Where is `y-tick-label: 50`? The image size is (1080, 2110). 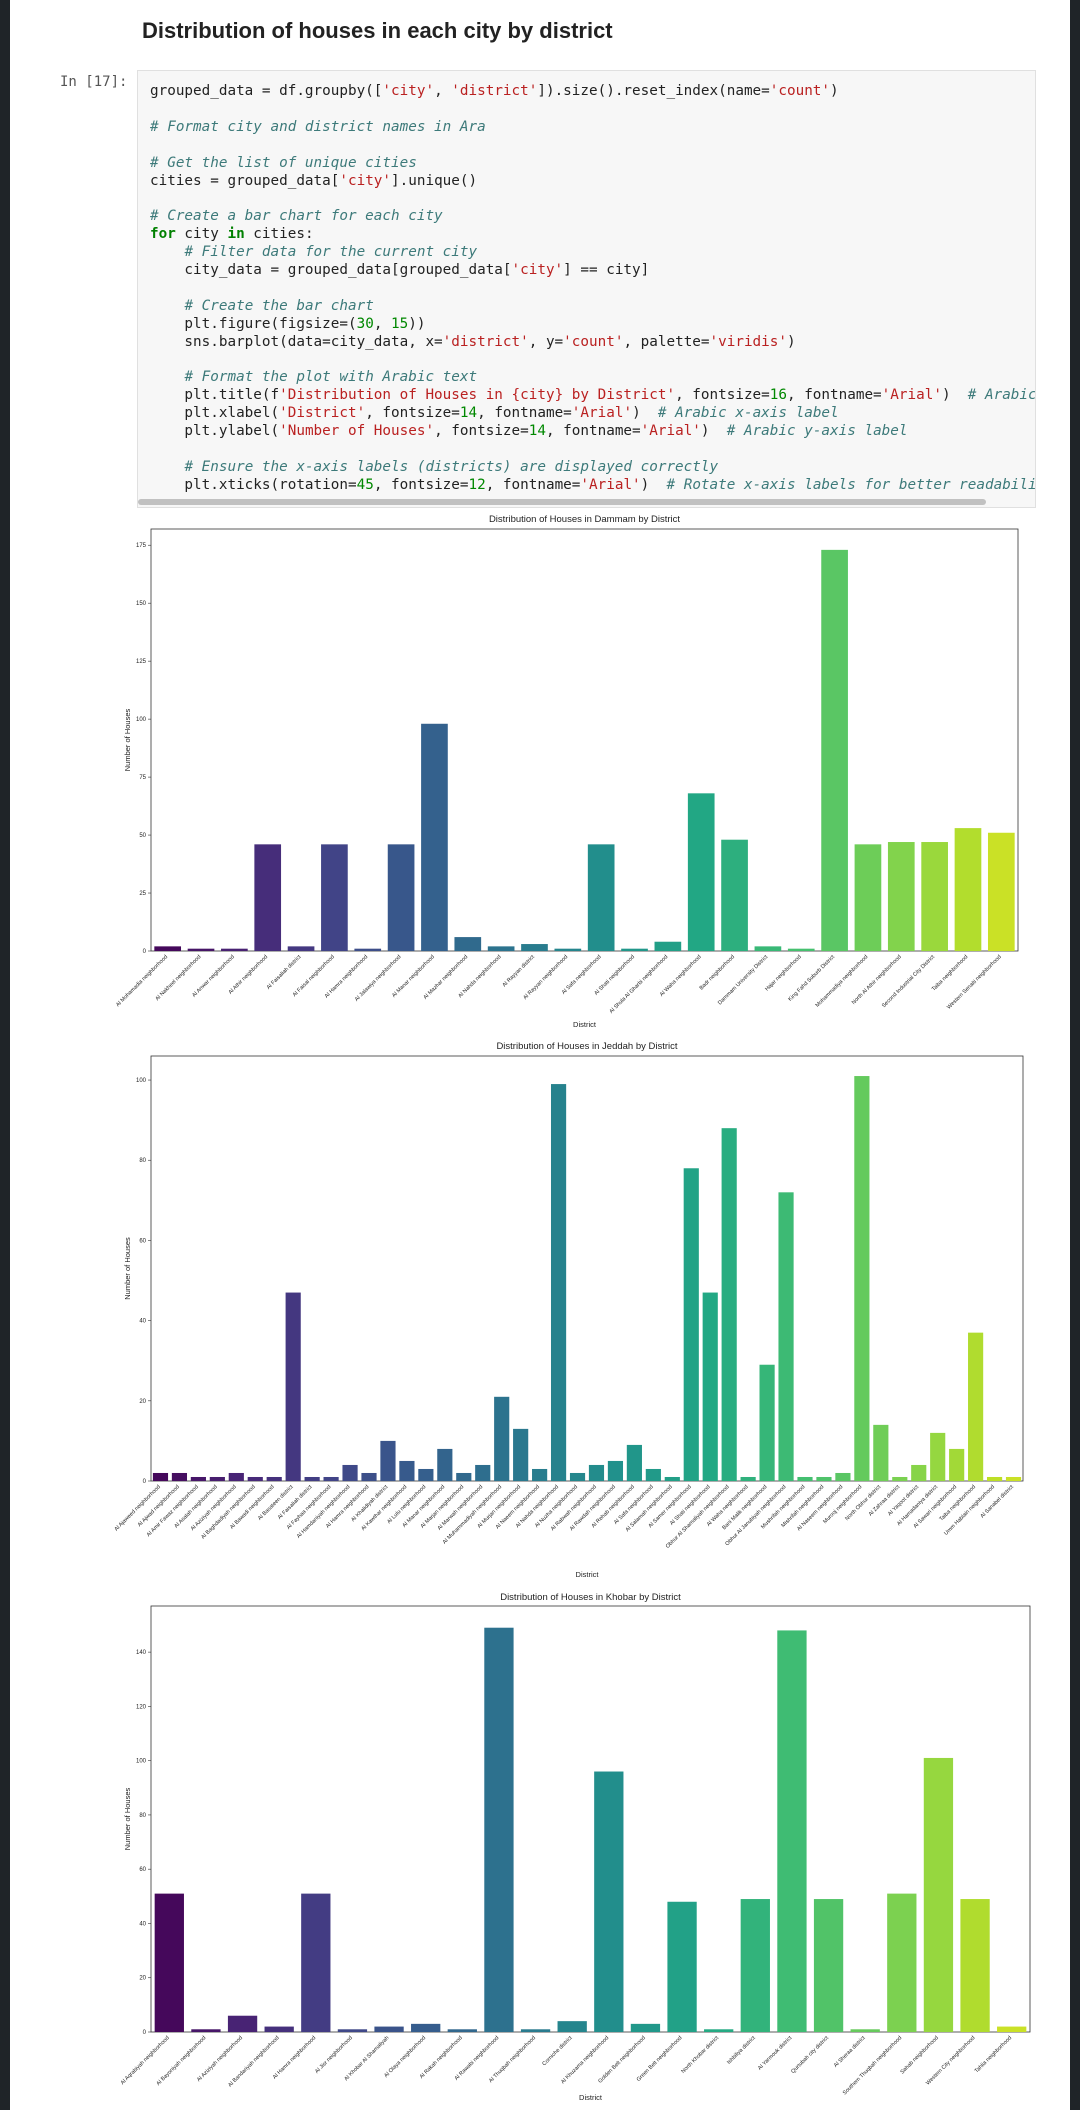
y-tick-label: 50 is located at coordinates (142, 836).